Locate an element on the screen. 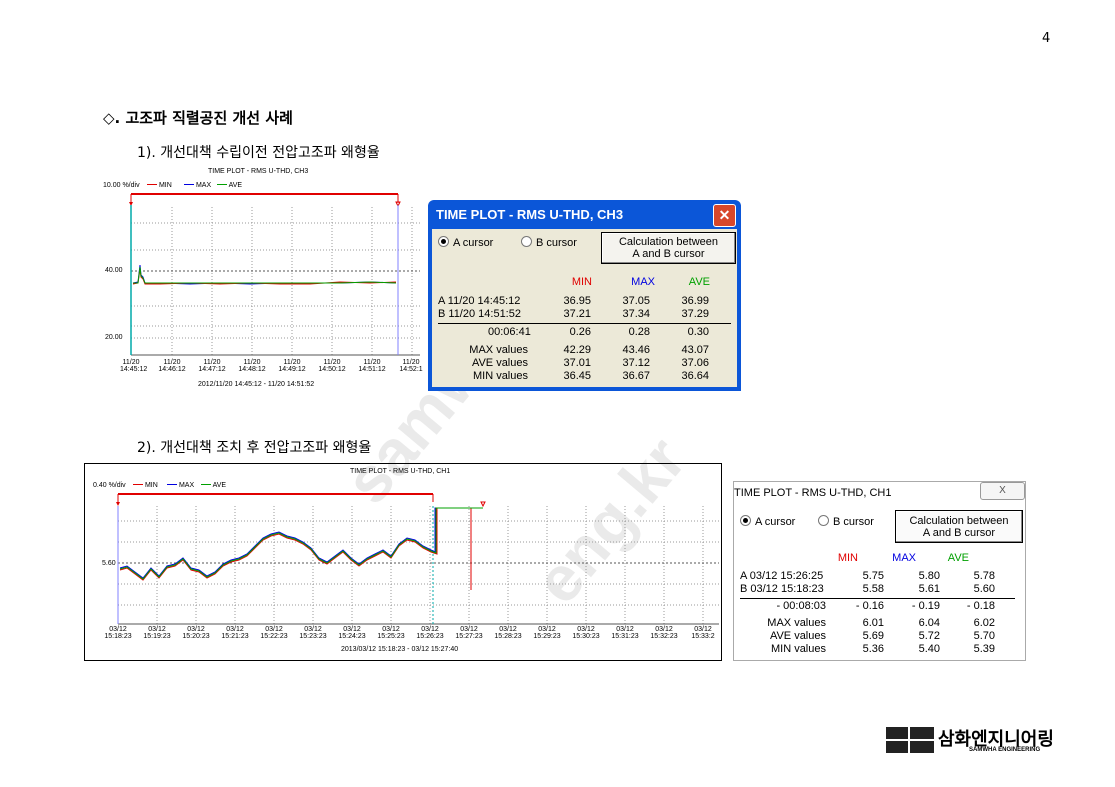  value-cell: 5.75 is located at coordinates (873, 576).